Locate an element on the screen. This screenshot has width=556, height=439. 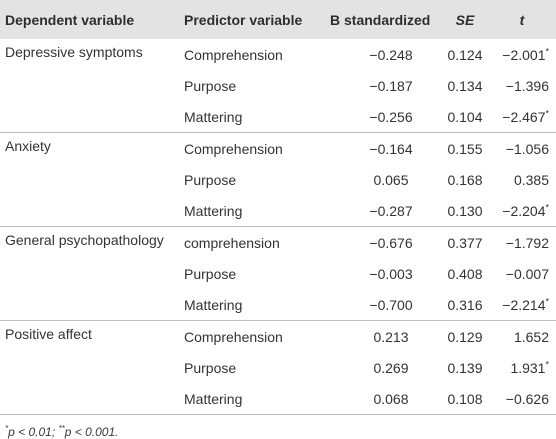
cell-t: −0.007 is located at coordinates (522, 273).